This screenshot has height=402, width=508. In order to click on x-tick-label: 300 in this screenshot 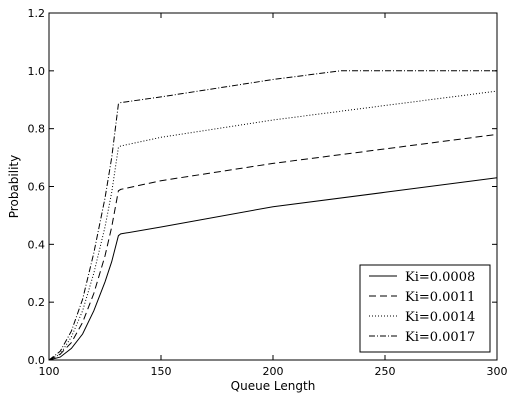, I will do `click(497, 371)`.